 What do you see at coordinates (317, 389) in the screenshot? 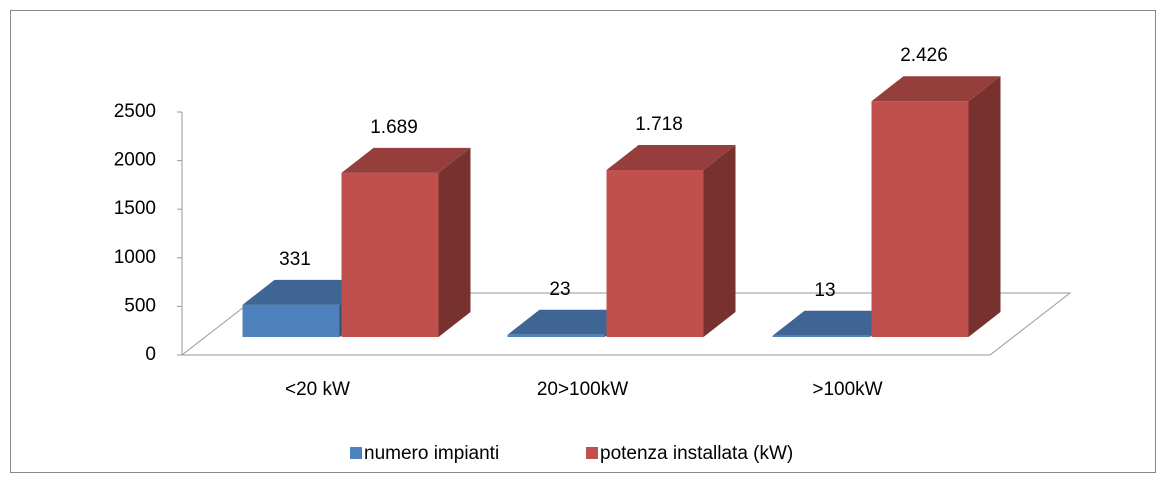
I see `x-tick-label: <20 kW` at bounding box center [317, 389].